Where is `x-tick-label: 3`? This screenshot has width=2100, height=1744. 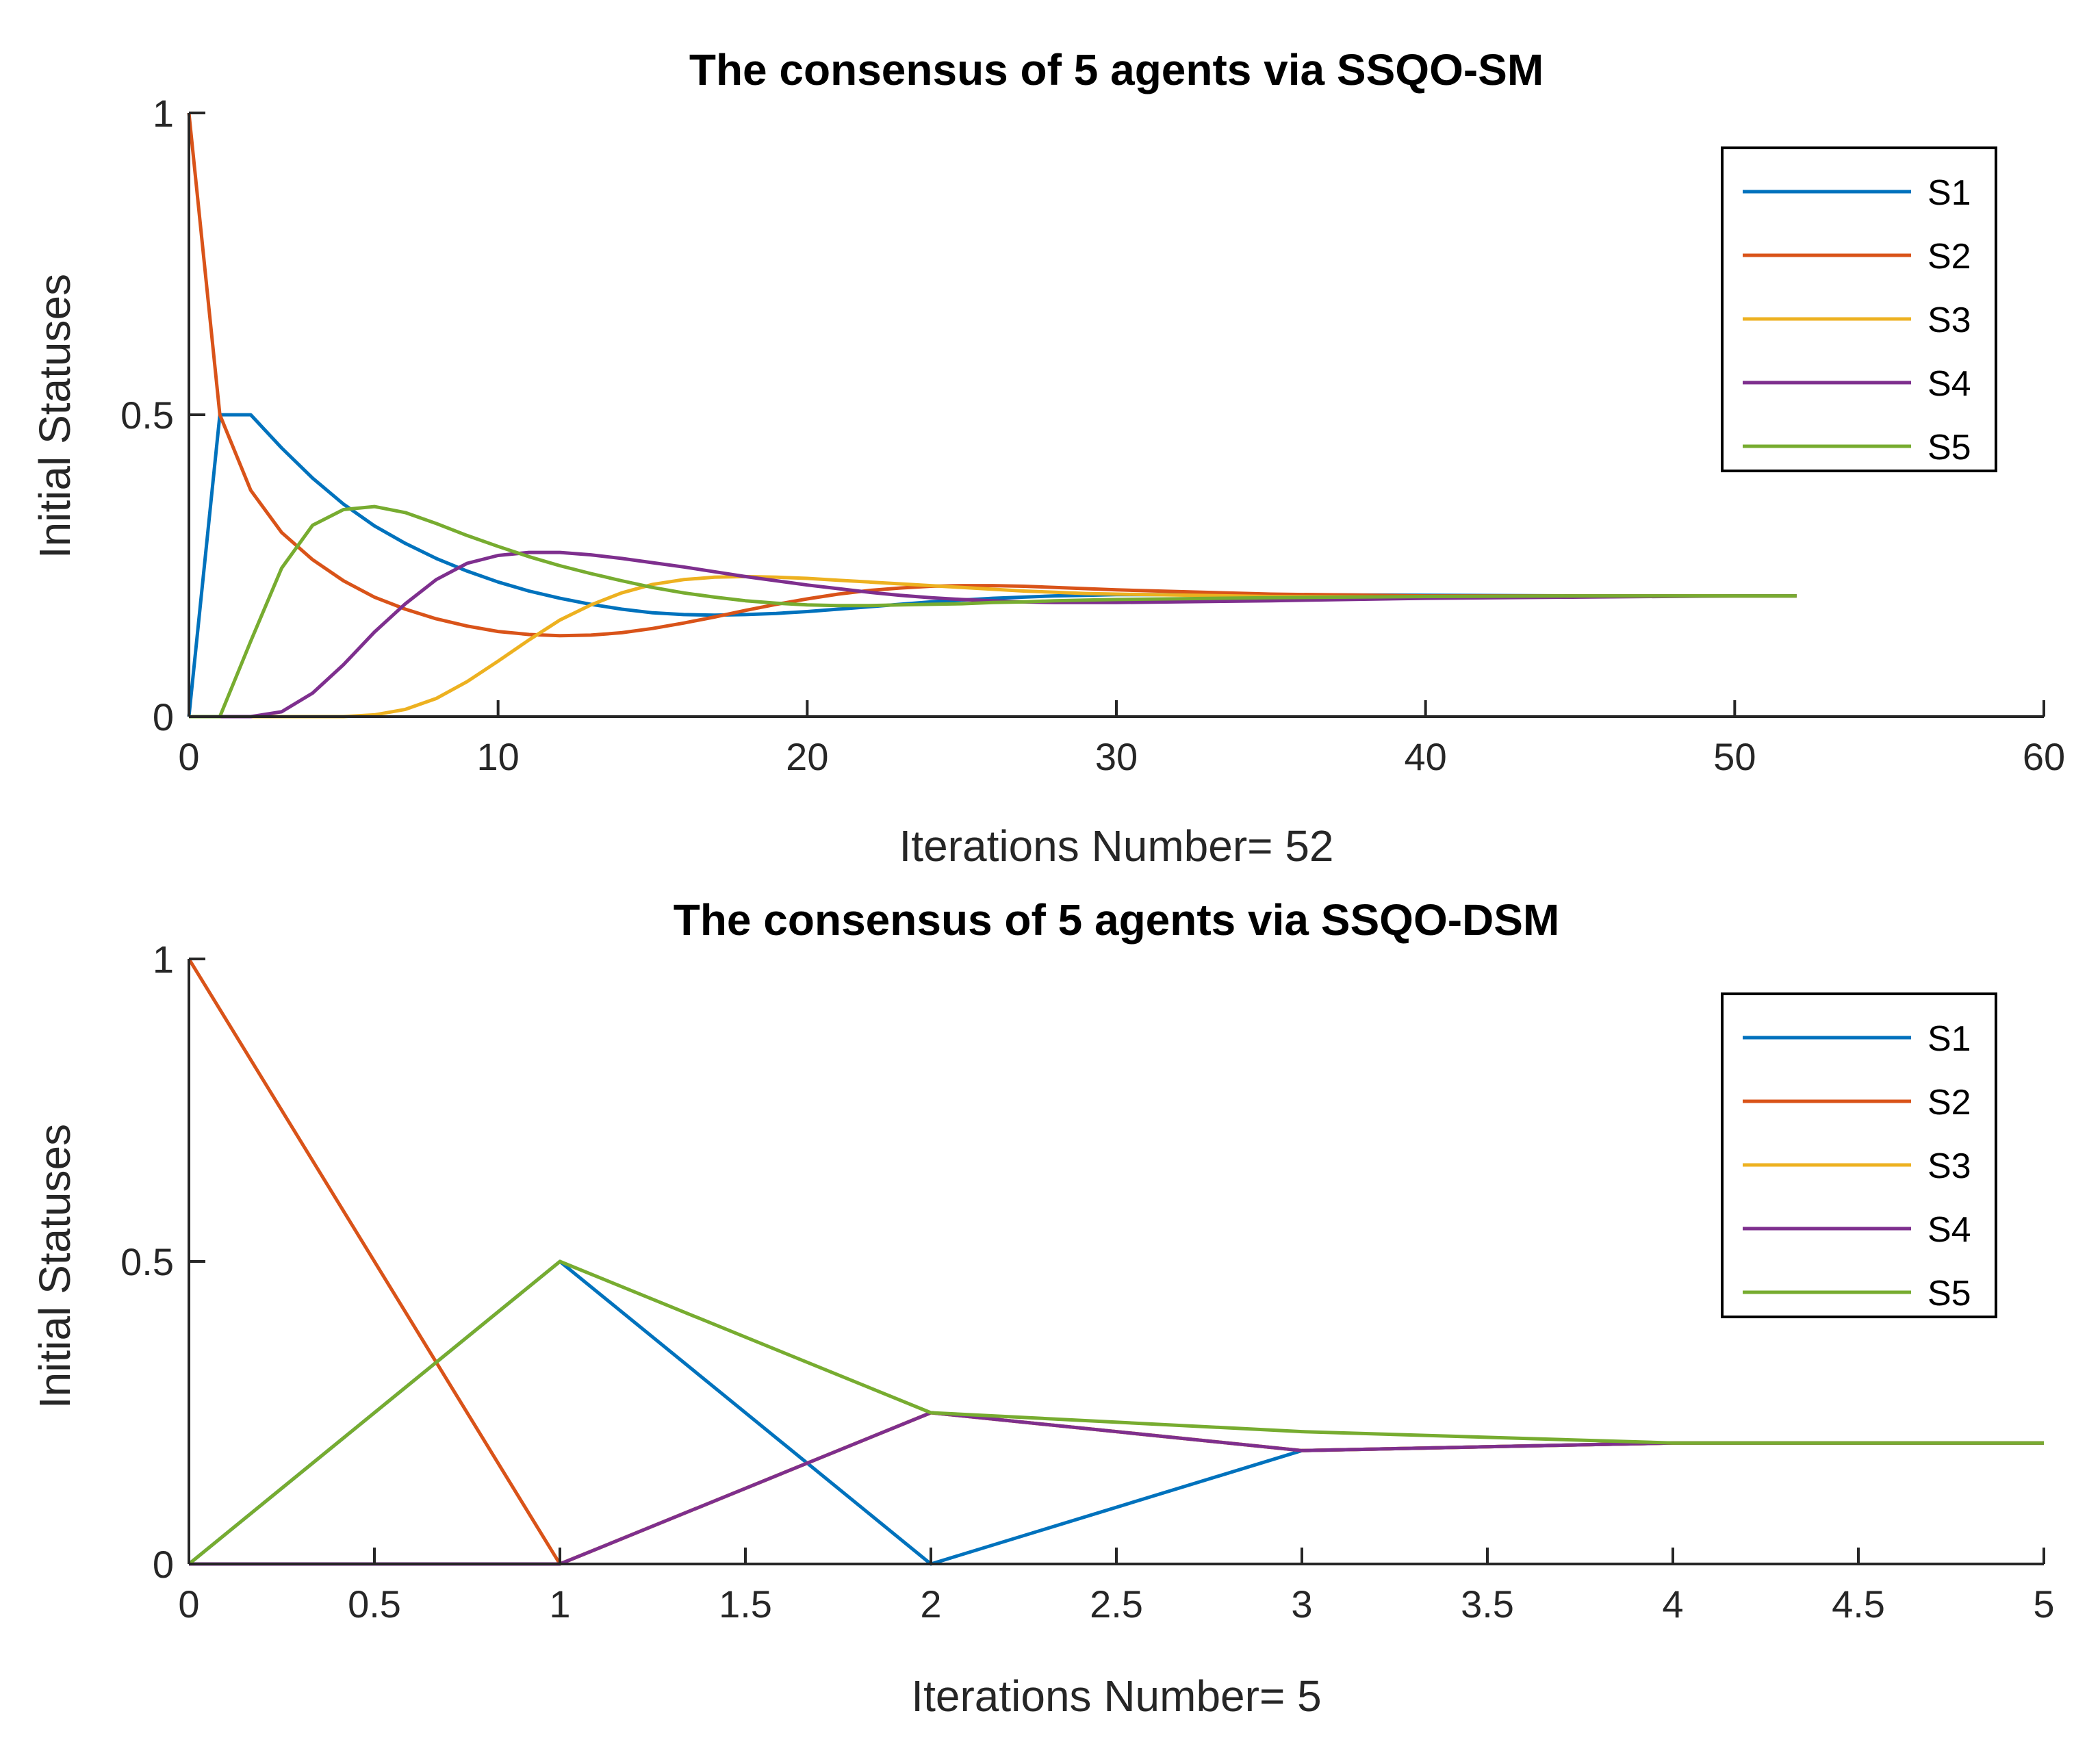 x-tick-label: 3 is located at coordinates (1302, 1604).